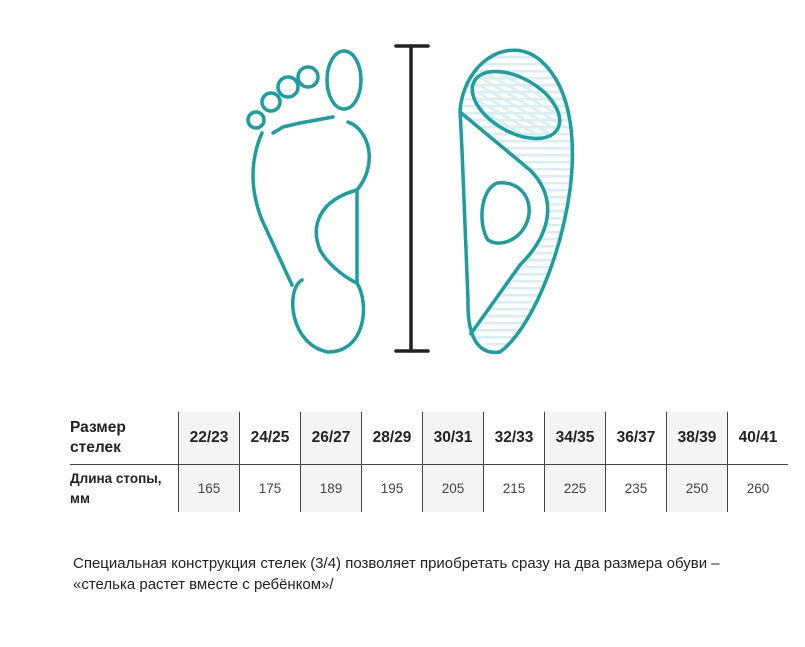 The height and width of the screenshot is (647, 805). Describe the element at coordinates (209, 438) in the screenshot. I see `size-cell: 22/23` at that location.